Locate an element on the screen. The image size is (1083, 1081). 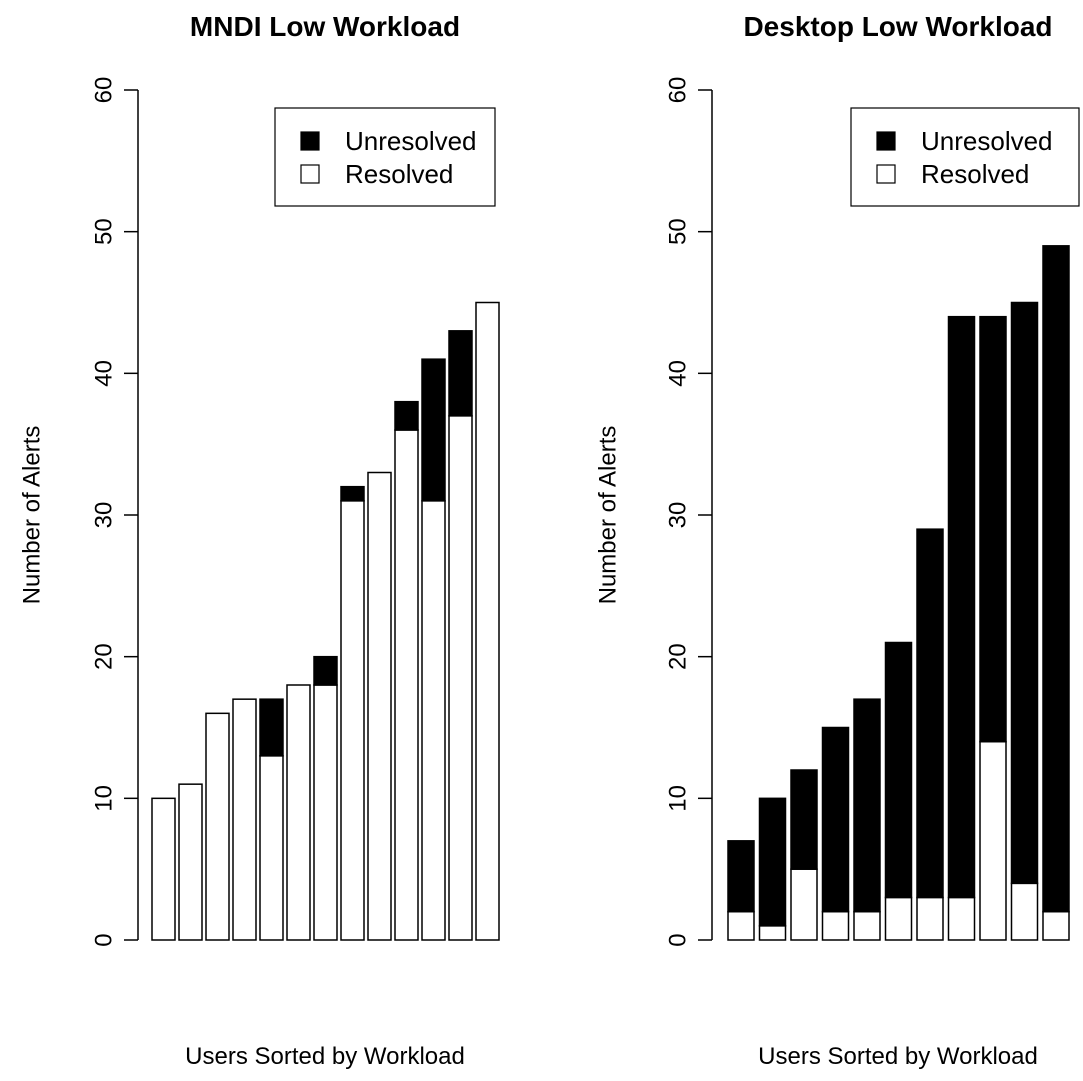
panel1-title: MNDI Low Workload is located at coordinates (325, 26).